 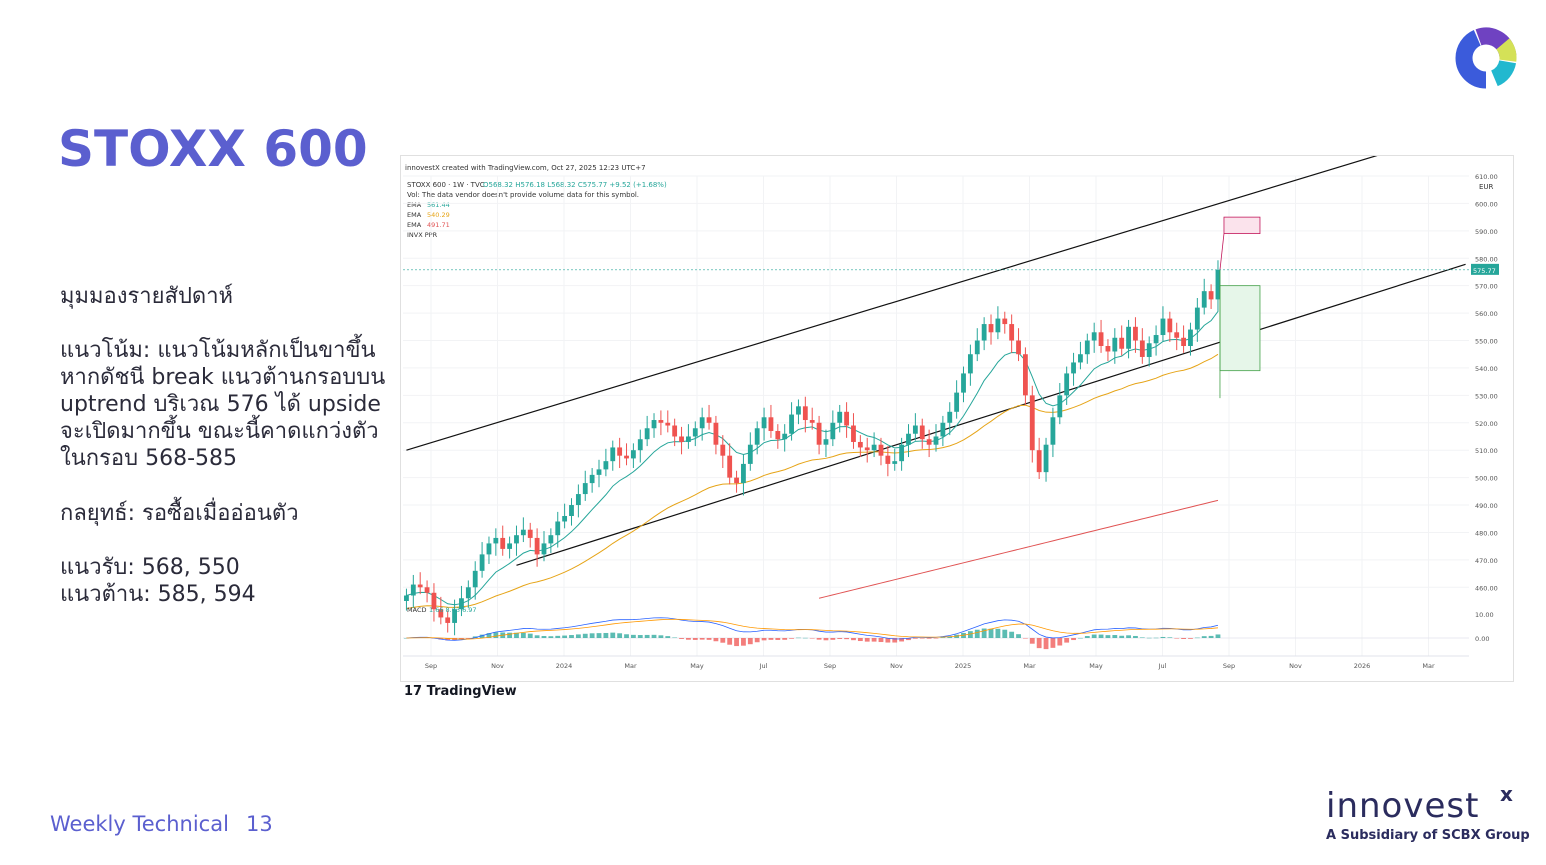 I want to click on strategy-text: กลยุทธ์: รอซื้อเมื่ออ่อนตัว, so click(x=179, y=513).